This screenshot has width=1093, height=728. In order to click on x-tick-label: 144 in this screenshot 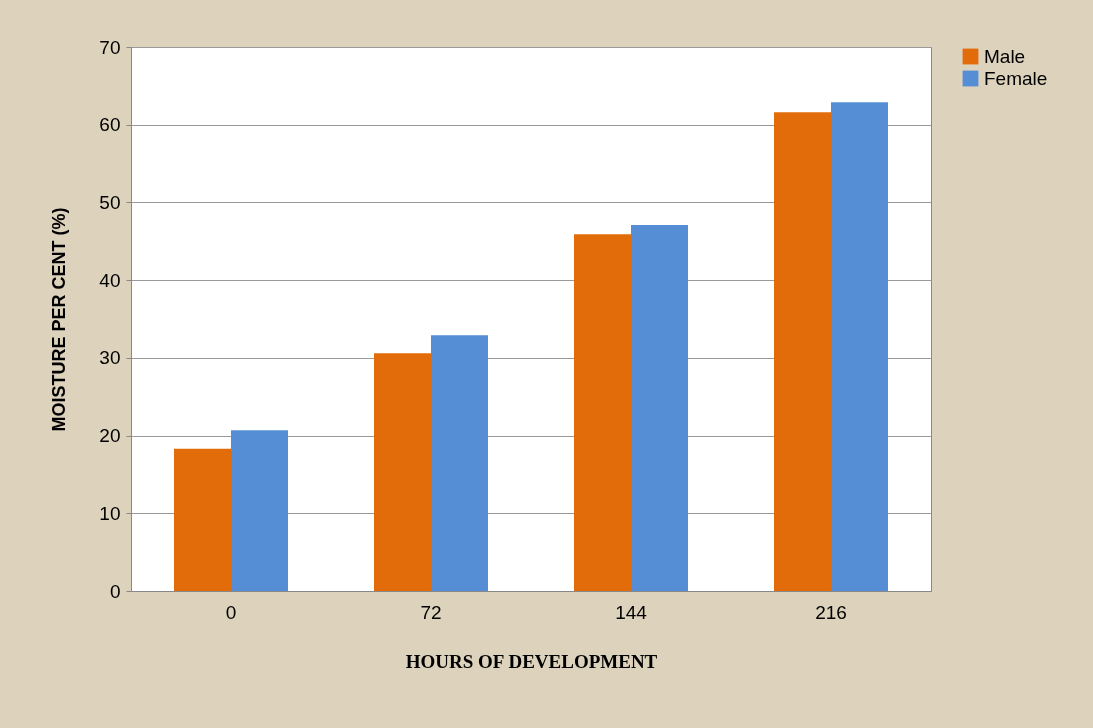, I will do `click(631, 612)`.